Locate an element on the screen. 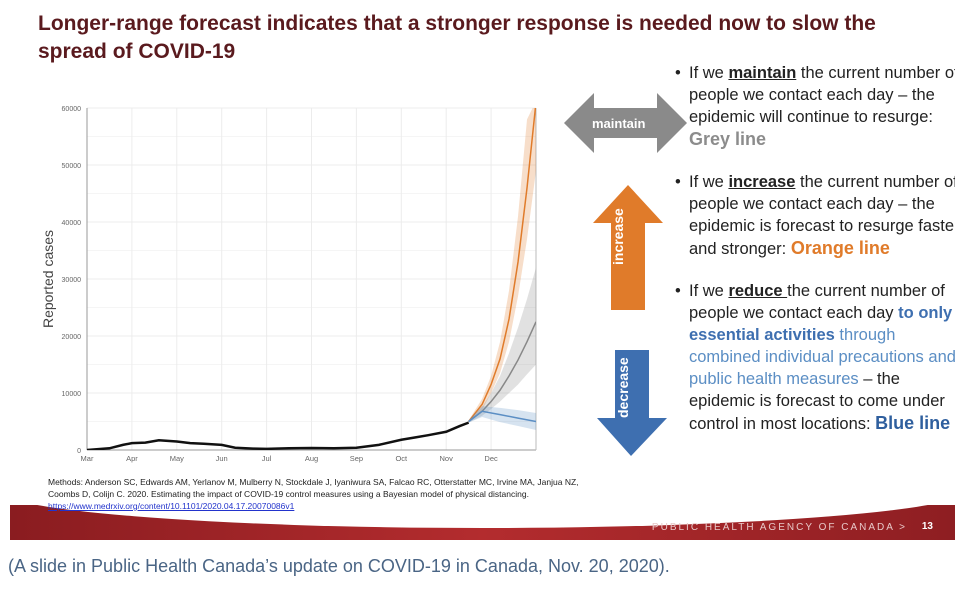 This screenshot has width=960, height=594. y-tick-label: 30000 is located at coordinates (72, 280).